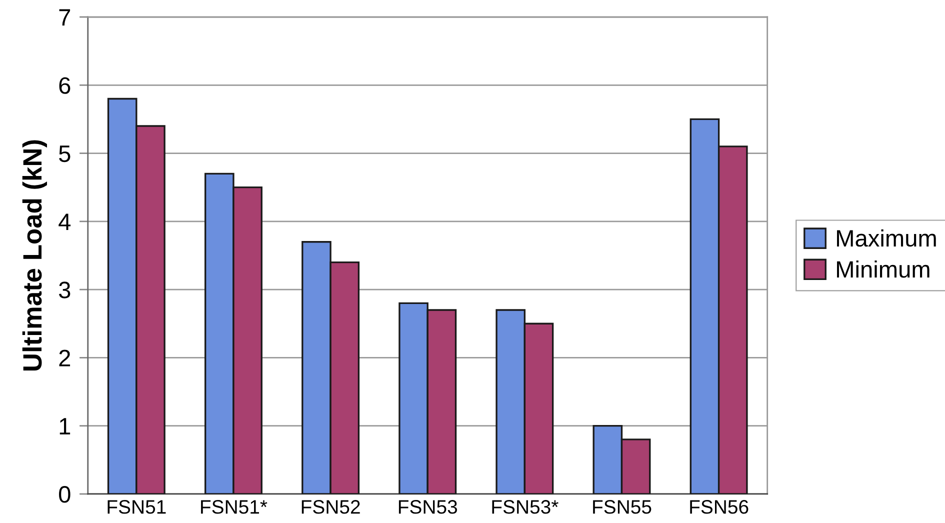 The image size is (945, 523). Describe the element at coordinates (64, 85) in the screenshot. I see `y-tick-label: 6` at that location.